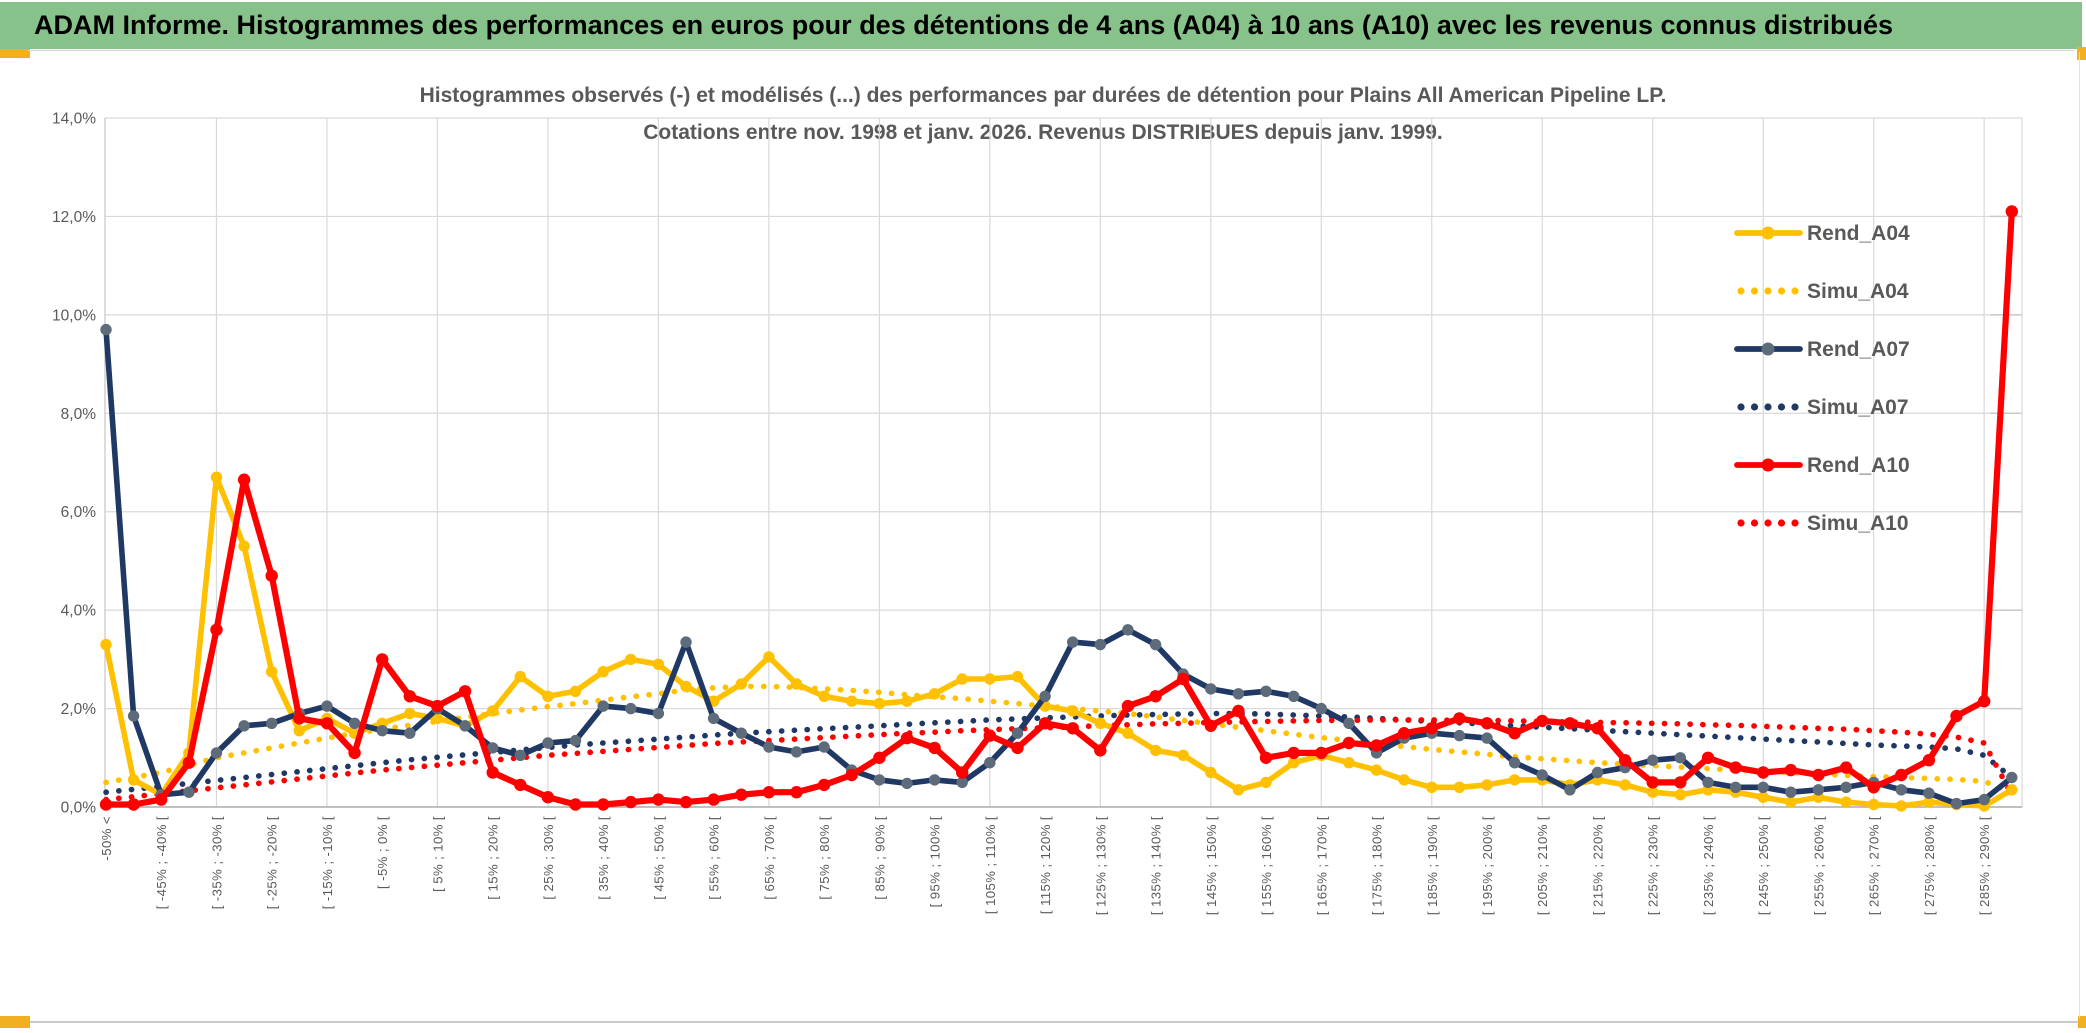 The height and width of the screenshot is (1033, 2086). What do you see at coordinates (272, 862) in the screenshot?
I see `x-tick-label: [ -25% ; -20% [` at bounding box center [272, 862].